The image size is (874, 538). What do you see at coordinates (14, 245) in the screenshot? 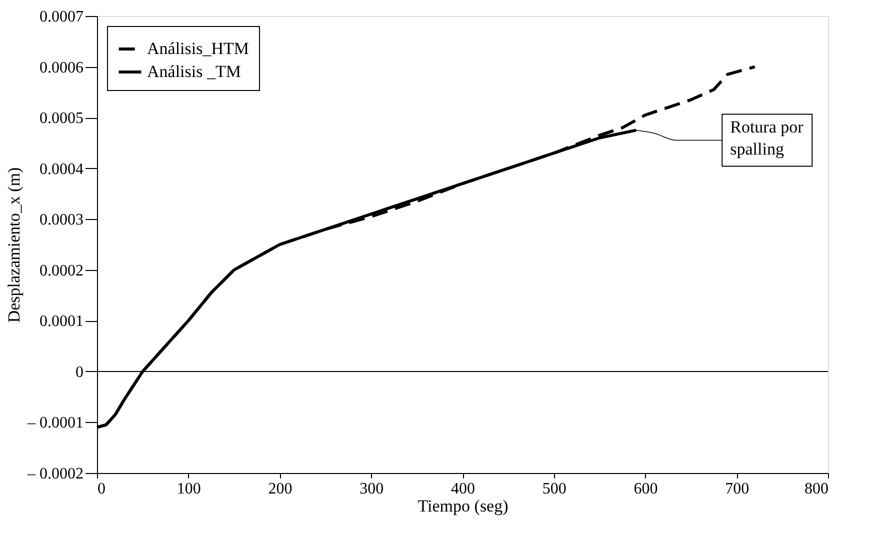
I see `y-axis-title: Desplazamiento_x (m)` at bounding box center [14, 245].